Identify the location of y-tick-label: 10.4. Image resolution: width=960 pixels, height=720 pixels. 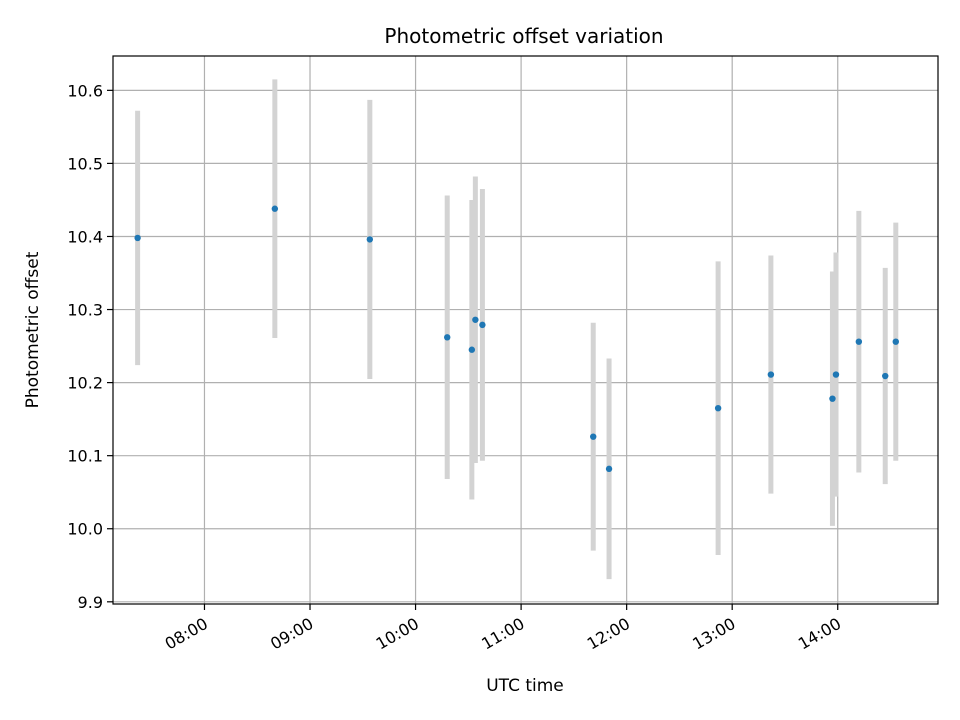
(85, 236).